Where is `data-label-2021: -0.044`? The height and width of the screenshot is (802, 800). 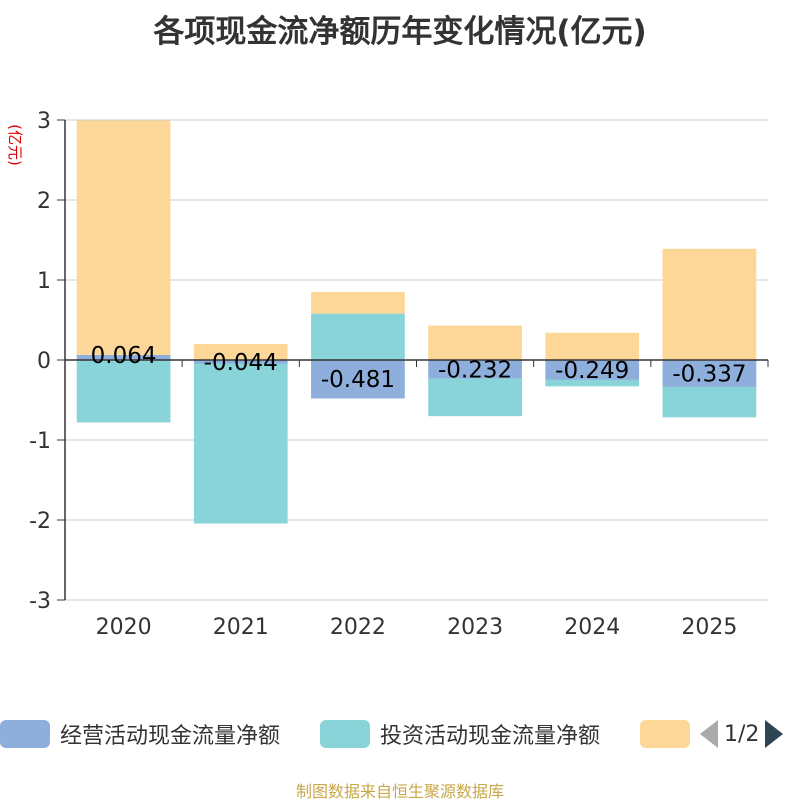
data-label-2021: -0.044 is located at coordinates (241, 363).